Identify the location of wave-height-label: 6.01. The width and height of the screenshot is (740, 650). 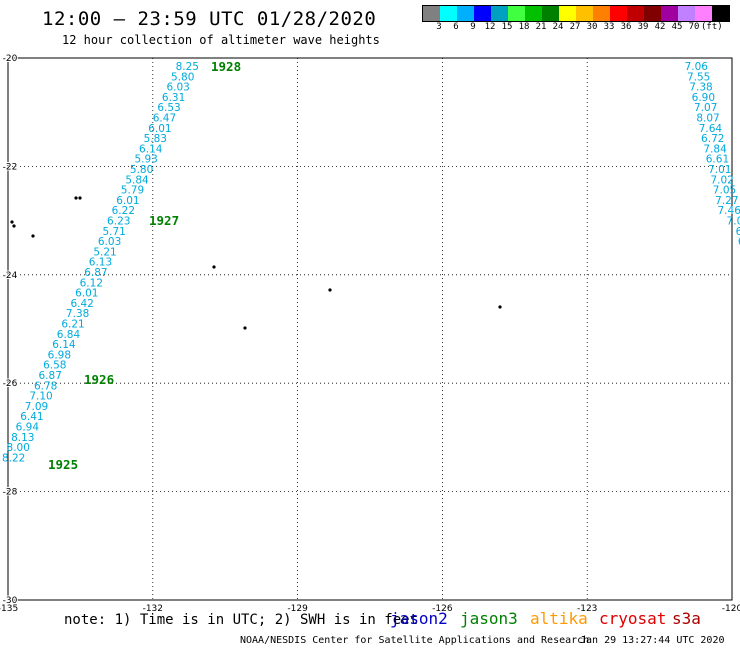
(127, 201).